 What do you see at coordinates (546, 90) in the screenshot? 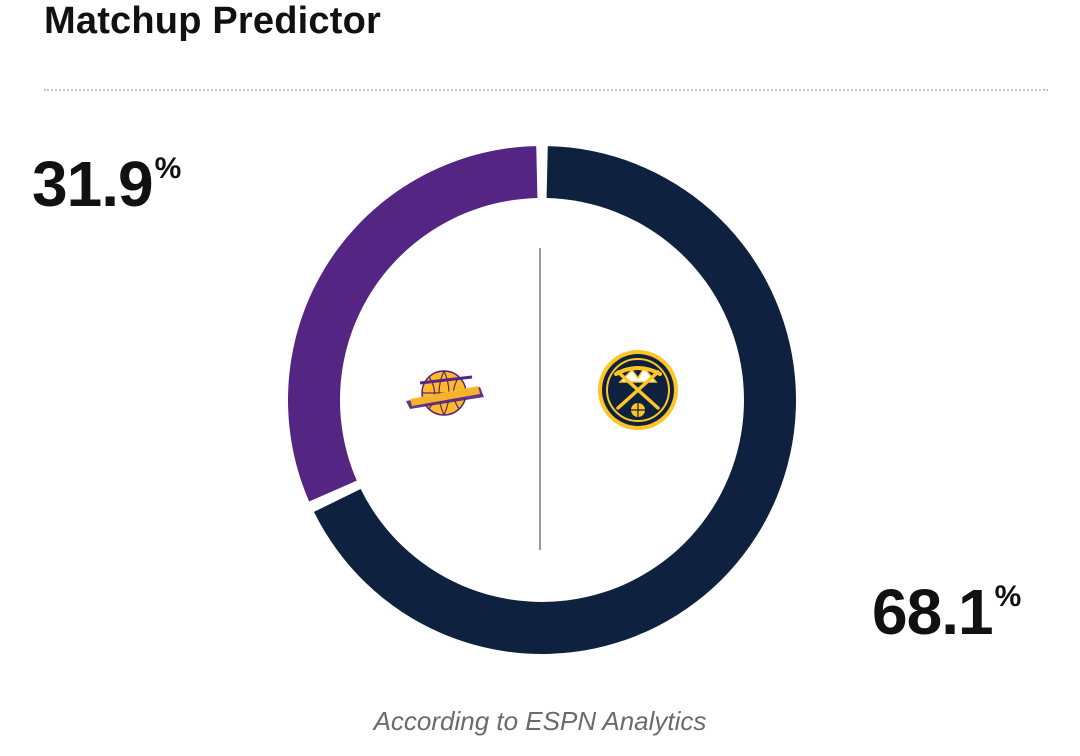
I see `dotted-divider` at bounding box center [546, 90].